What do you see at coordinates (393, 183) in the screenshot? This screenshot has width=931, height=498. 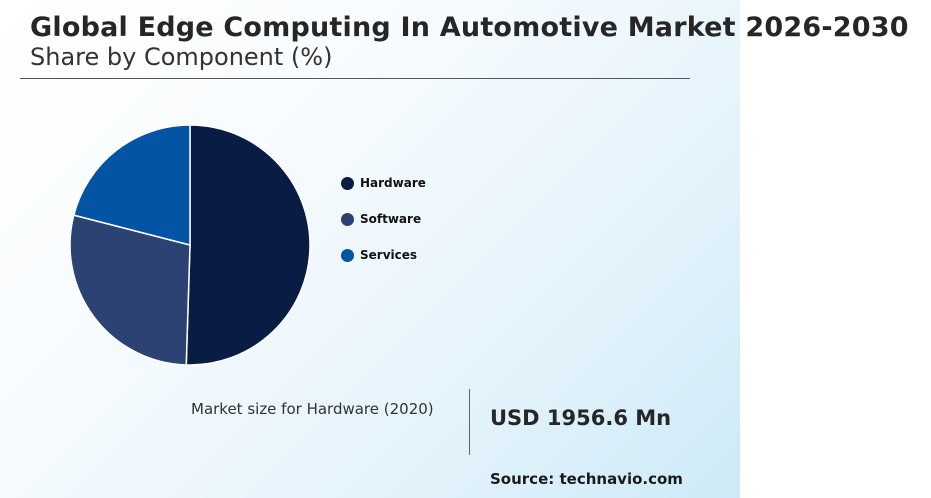 I see `legend-label-hardware: Hardware` at bounding box center [393, 183].